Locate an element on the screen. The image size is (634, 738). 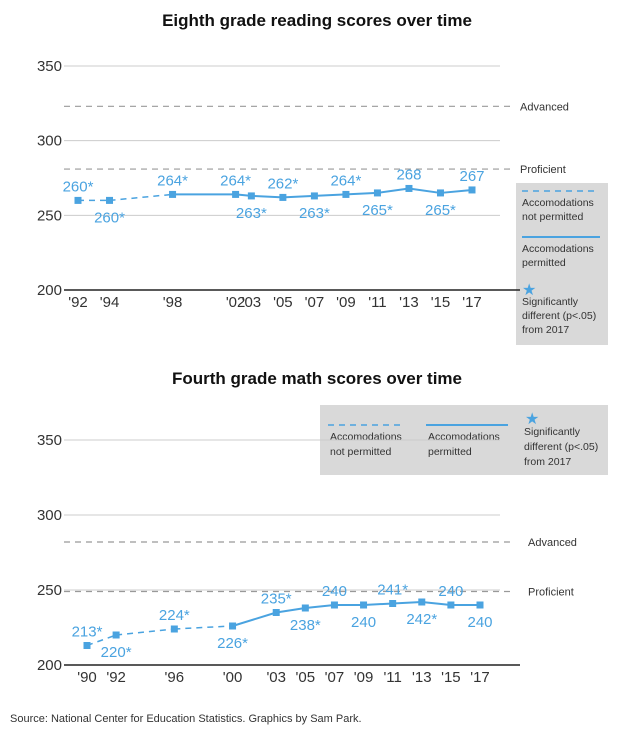
math-data-label: 224* is located at coordinates (174, 615).